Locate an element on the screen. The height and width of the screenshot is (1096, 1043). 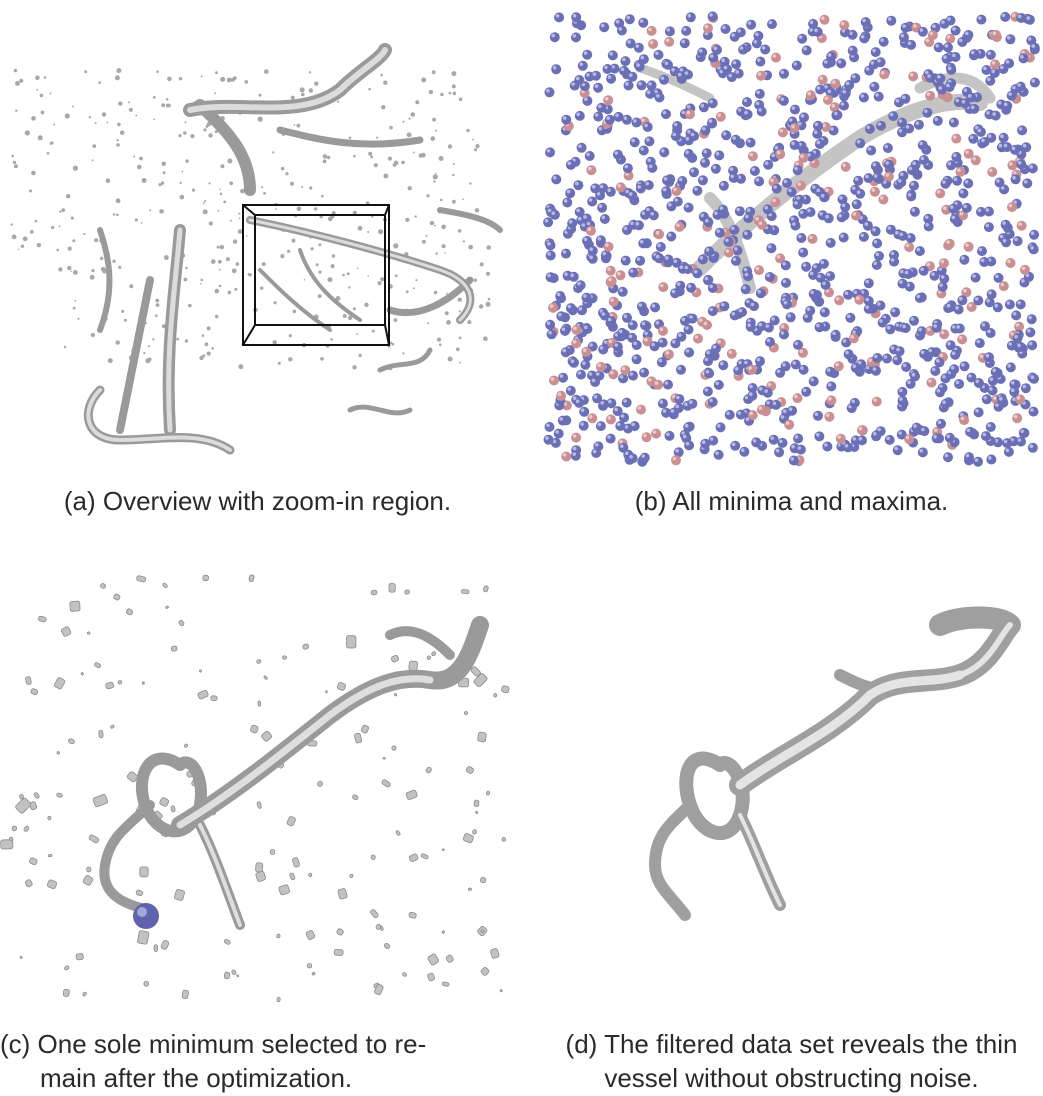
caption-a-text: (a) Overview with zoom-in region. is located at coordinates (257, 501).